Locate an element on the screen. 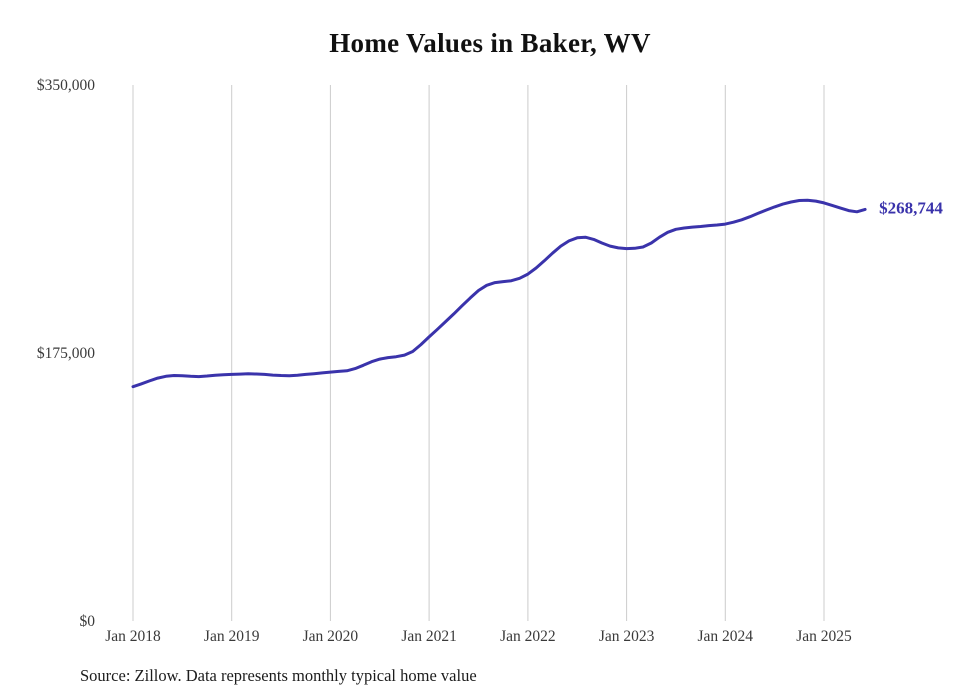  x-axis-tick-label: Jan 2021 is located at coordinates (429, 636).